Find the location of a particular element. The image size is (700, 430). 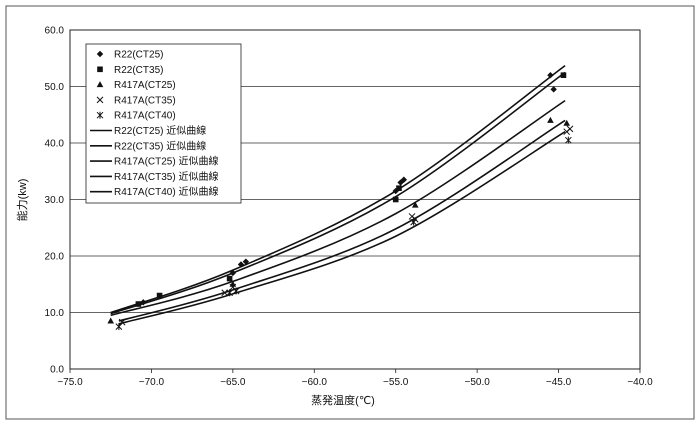

y-tick-label: 50.0 is located at coordinates (55, 87).